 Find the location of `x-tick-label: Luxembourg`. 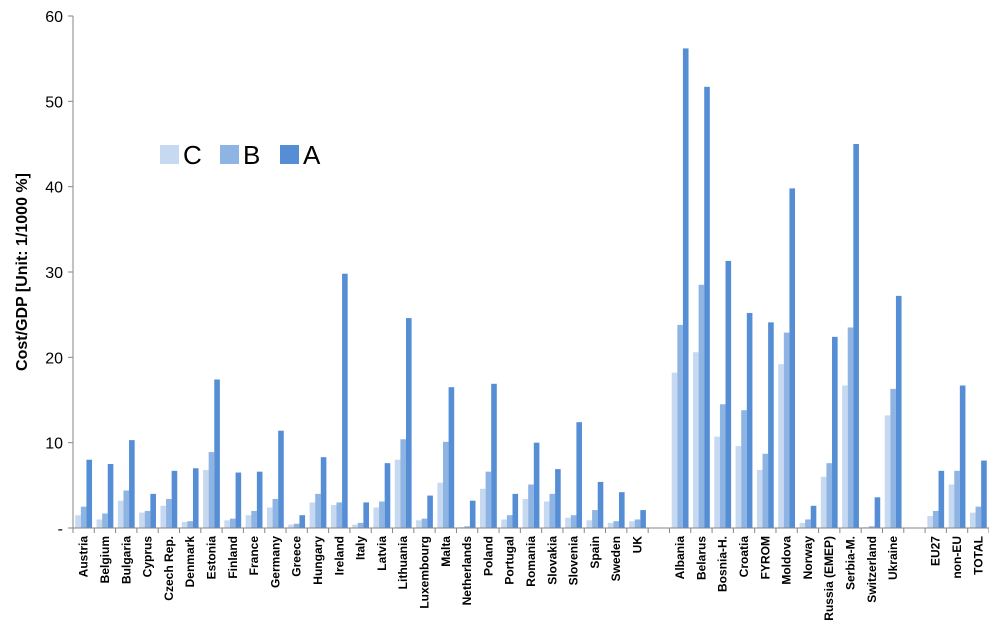

x-tick-label: Luxembourg is located at coordinates (424, 572).